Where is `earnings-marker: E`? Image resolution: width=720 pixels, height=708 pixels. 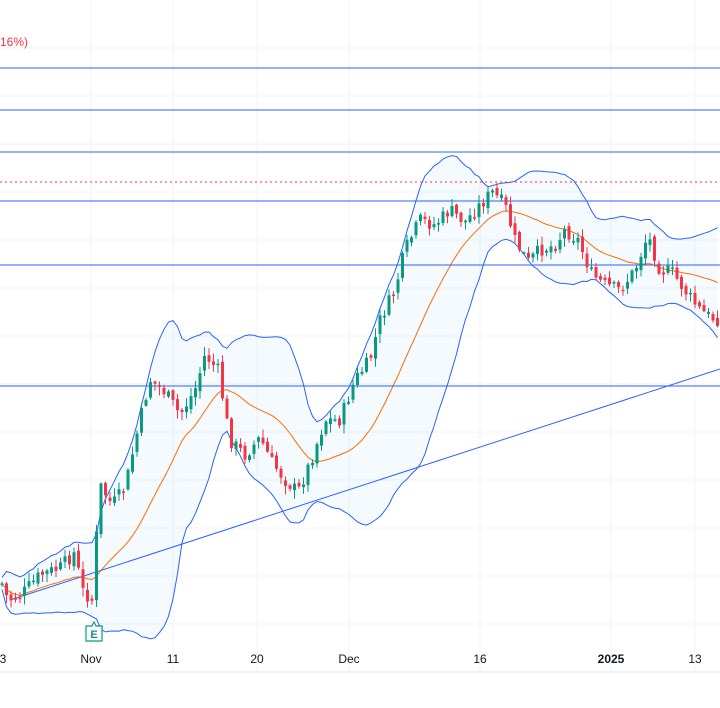 earnings-marker: E is located at coordinates (94, 631).